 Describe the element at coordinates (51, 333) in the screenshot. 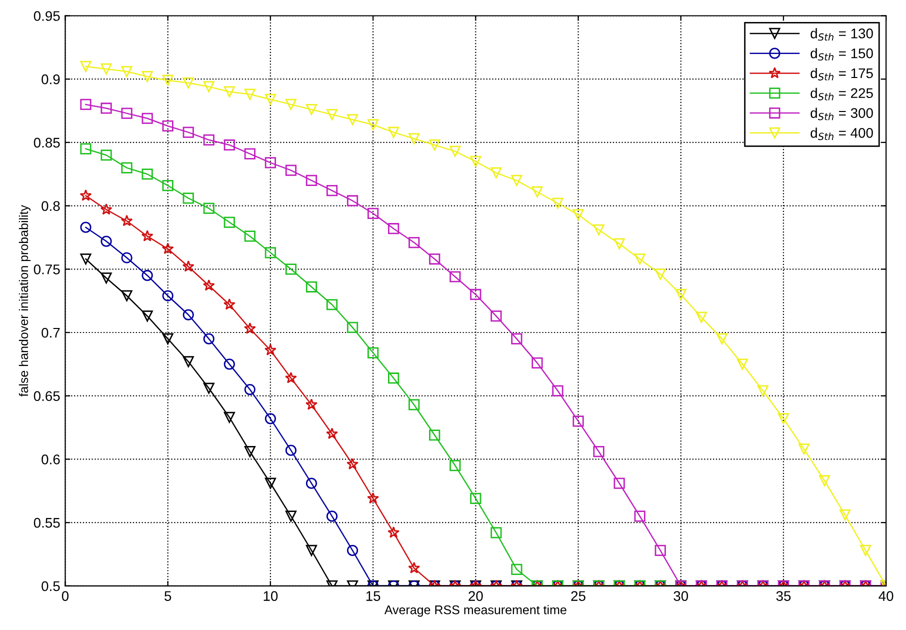

I see `y-tick-label: 0.7` at that location.